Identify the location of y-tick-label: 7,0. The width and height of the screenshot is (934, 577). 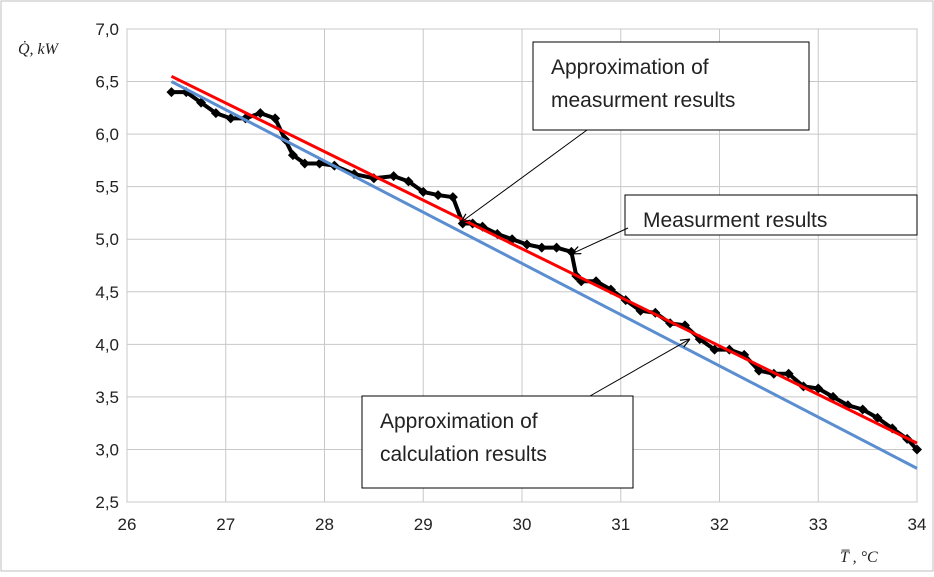
(107, 29).